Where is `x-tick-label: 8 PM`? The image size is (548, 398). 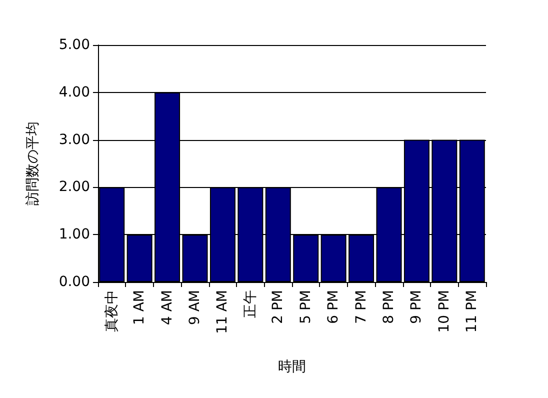
x-tick-label: 8 PM is located at coordinates (389, 307).